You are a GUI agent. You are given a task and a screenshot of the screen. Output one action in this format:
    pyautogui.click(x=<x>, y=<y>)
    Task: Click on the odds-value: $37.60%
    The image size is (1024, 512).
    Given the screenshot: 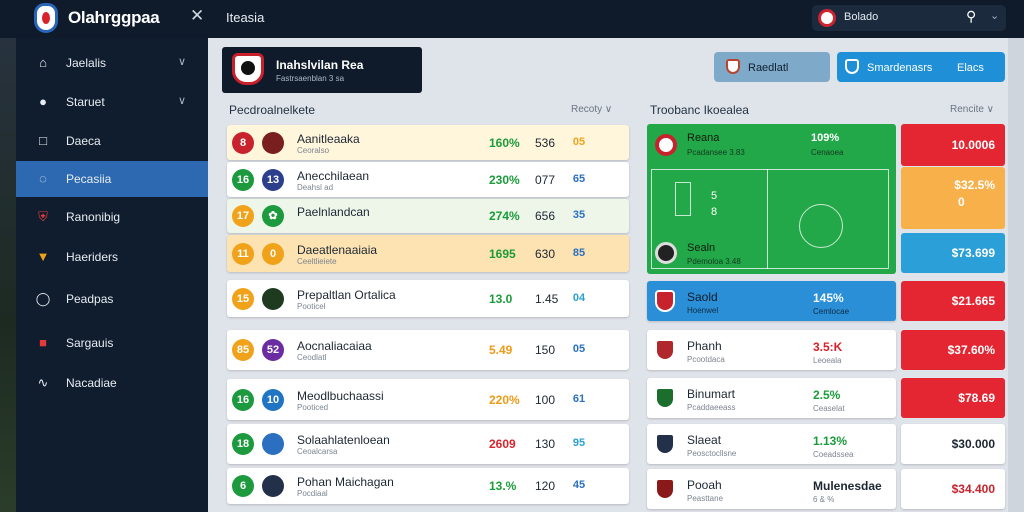 What is the action you would take?
    pyautogui.click(x=953, y=350)
    